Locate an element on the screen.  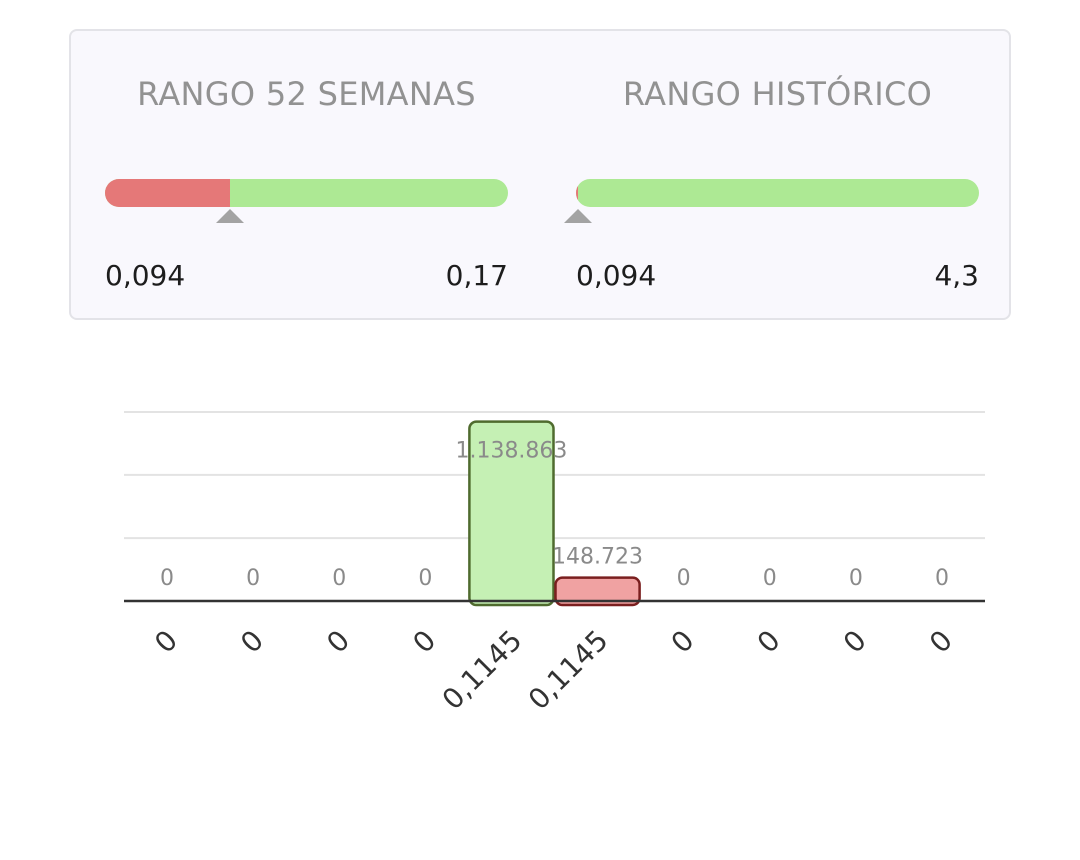
range-52-weeks-min: 0,094 is located at coordinates (145, 275).